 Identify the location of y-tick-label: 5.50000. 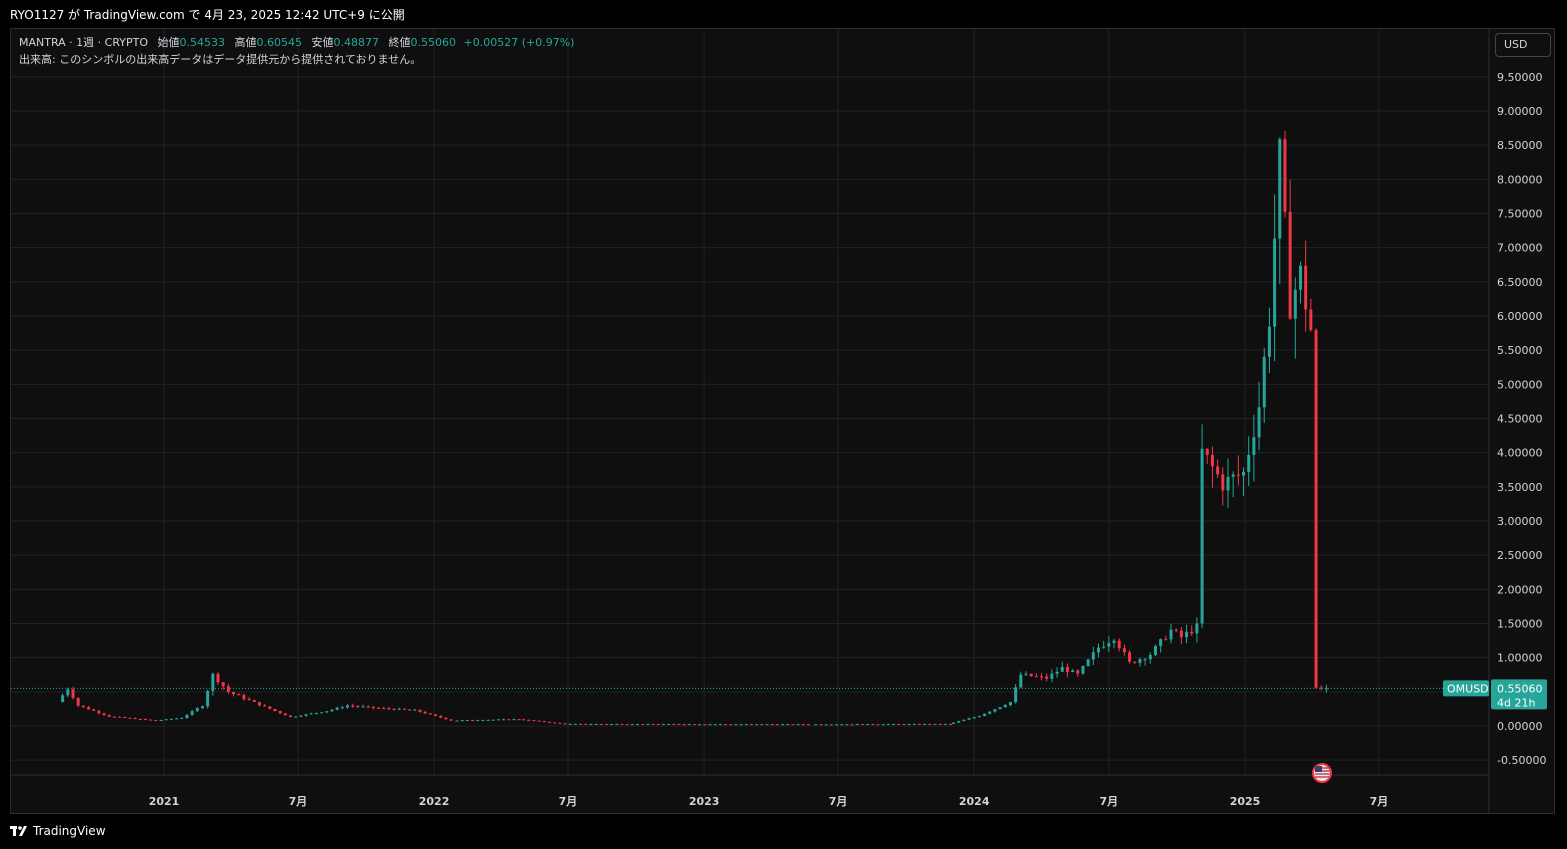
(1520, 350).